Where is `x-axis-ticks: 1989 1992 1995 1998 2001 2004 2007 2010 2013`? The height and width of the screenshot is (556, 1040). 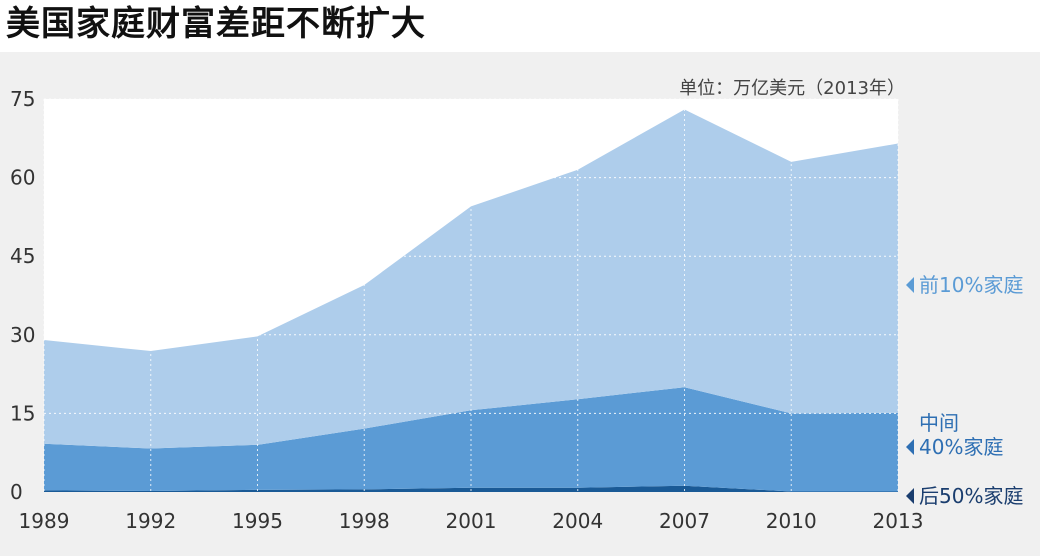 x-axis-ticks: 1989 1992 1995 1998 2001 2004 2007 2010 2013 is located at coordinates (471, 521).